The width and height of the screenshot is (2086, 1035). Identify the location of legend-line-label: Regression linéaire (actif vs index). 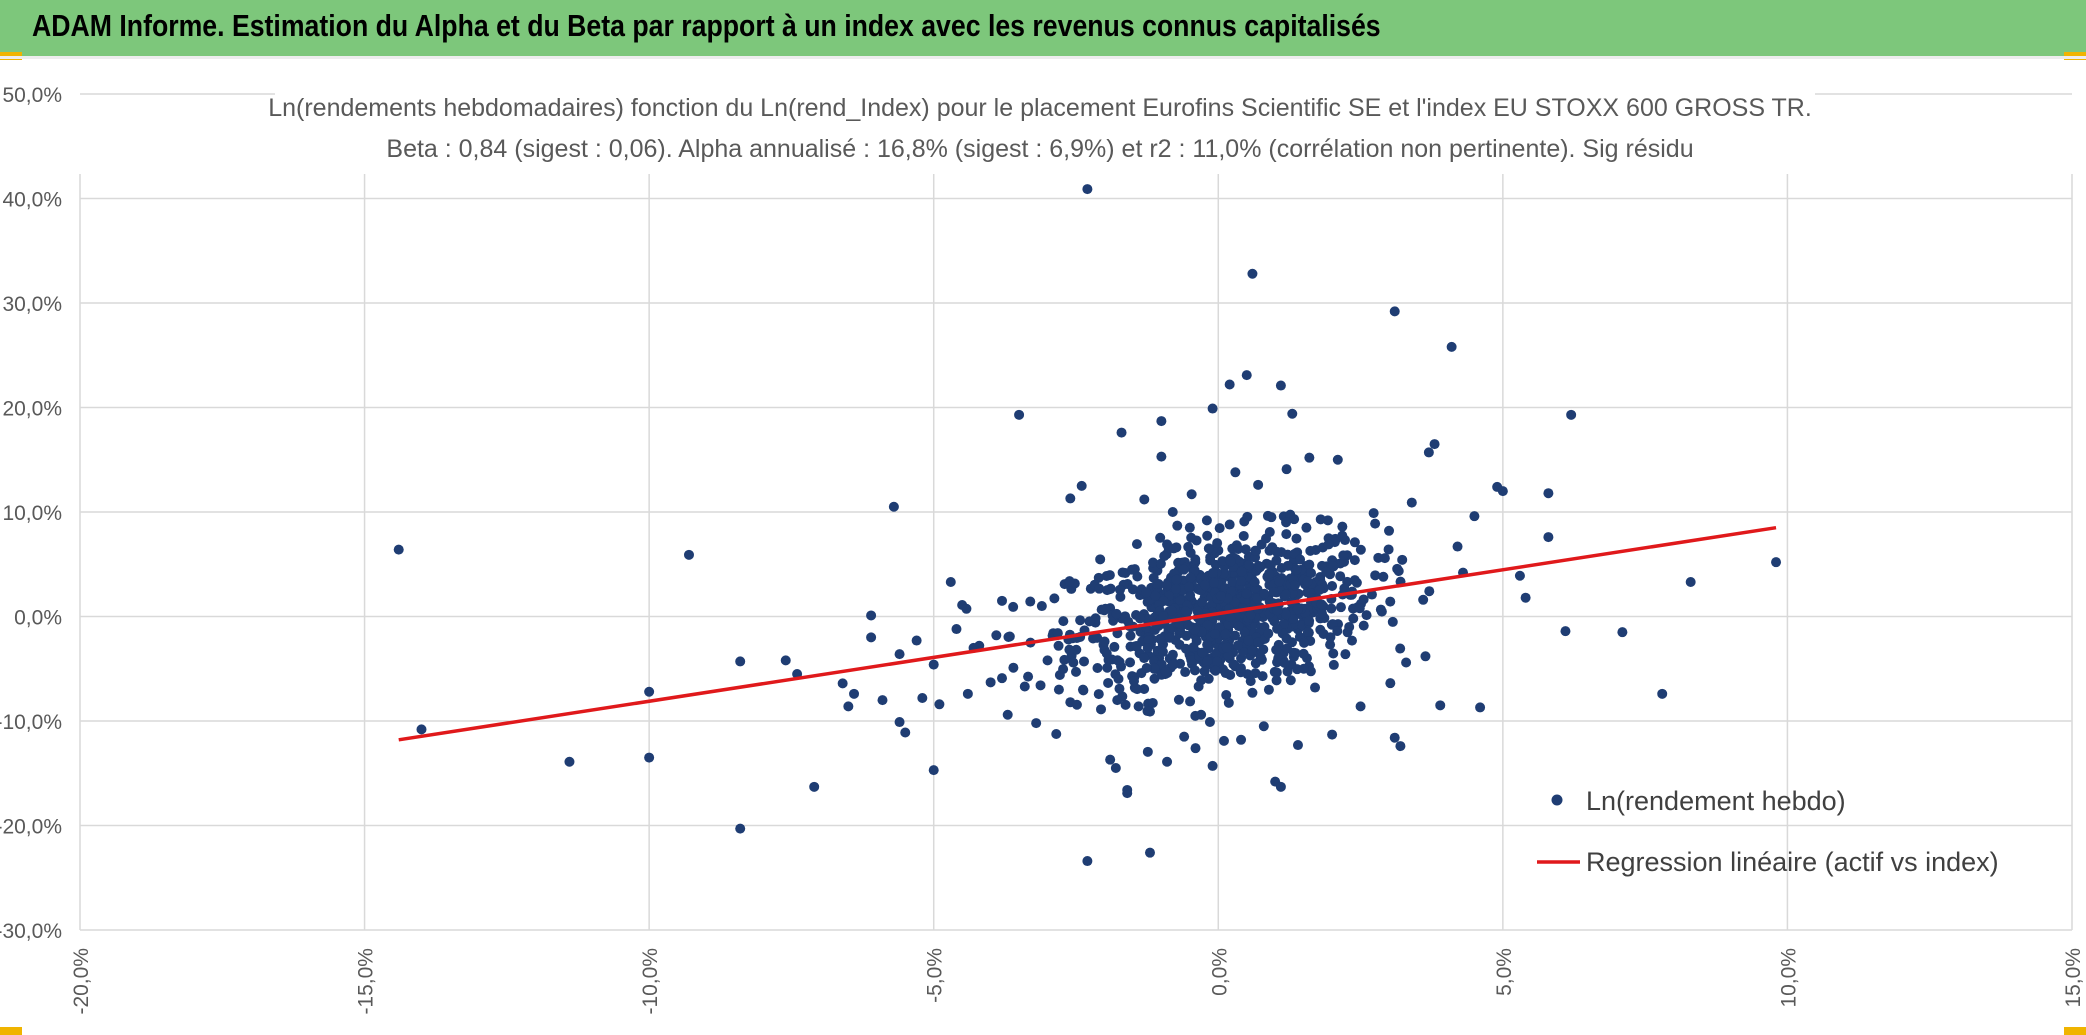
(1792, 862).